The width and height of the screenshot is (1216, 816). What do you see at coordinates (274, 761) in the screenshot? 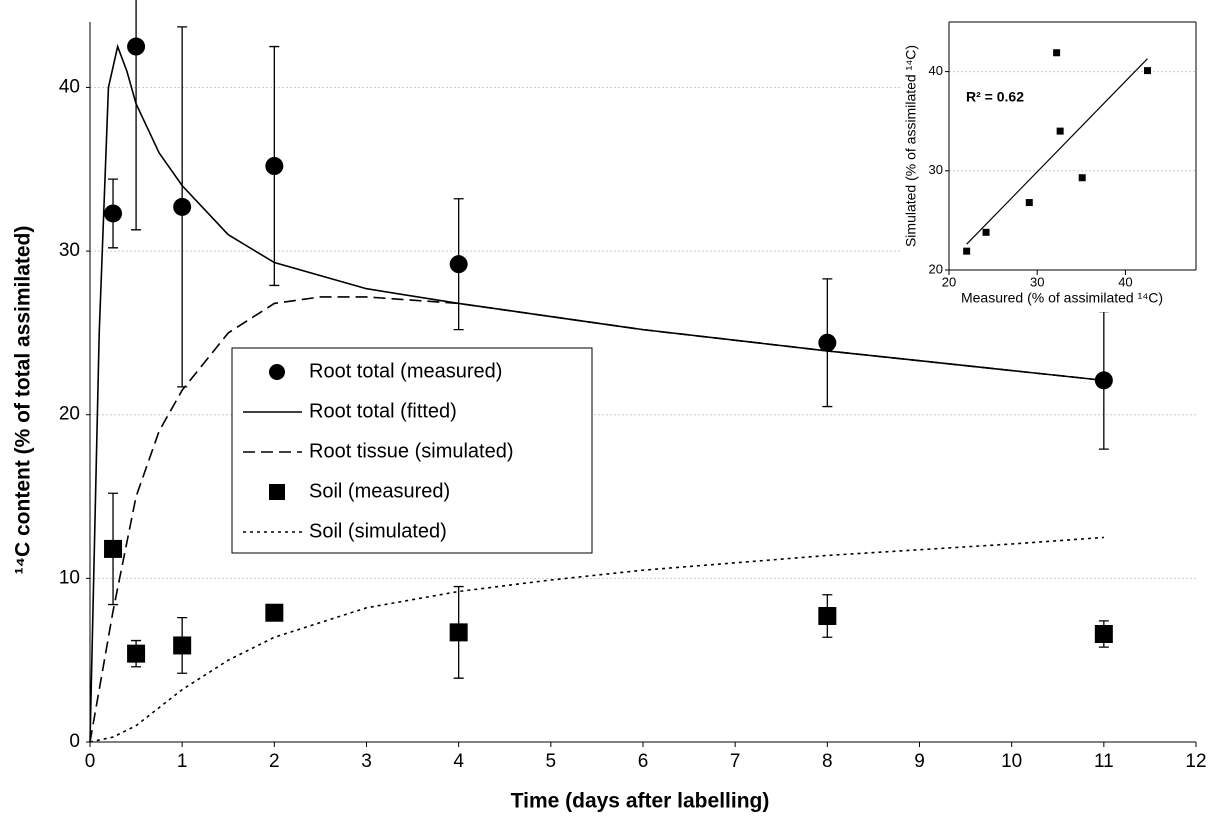
I see `x-tick-label: 2` at bounding box center [274, 761].